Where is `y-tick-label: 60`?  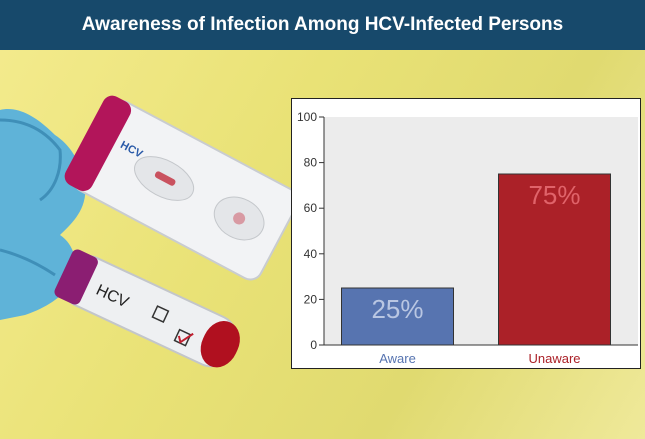 y-tick-label: 60 is located at coordinates (311, 208).